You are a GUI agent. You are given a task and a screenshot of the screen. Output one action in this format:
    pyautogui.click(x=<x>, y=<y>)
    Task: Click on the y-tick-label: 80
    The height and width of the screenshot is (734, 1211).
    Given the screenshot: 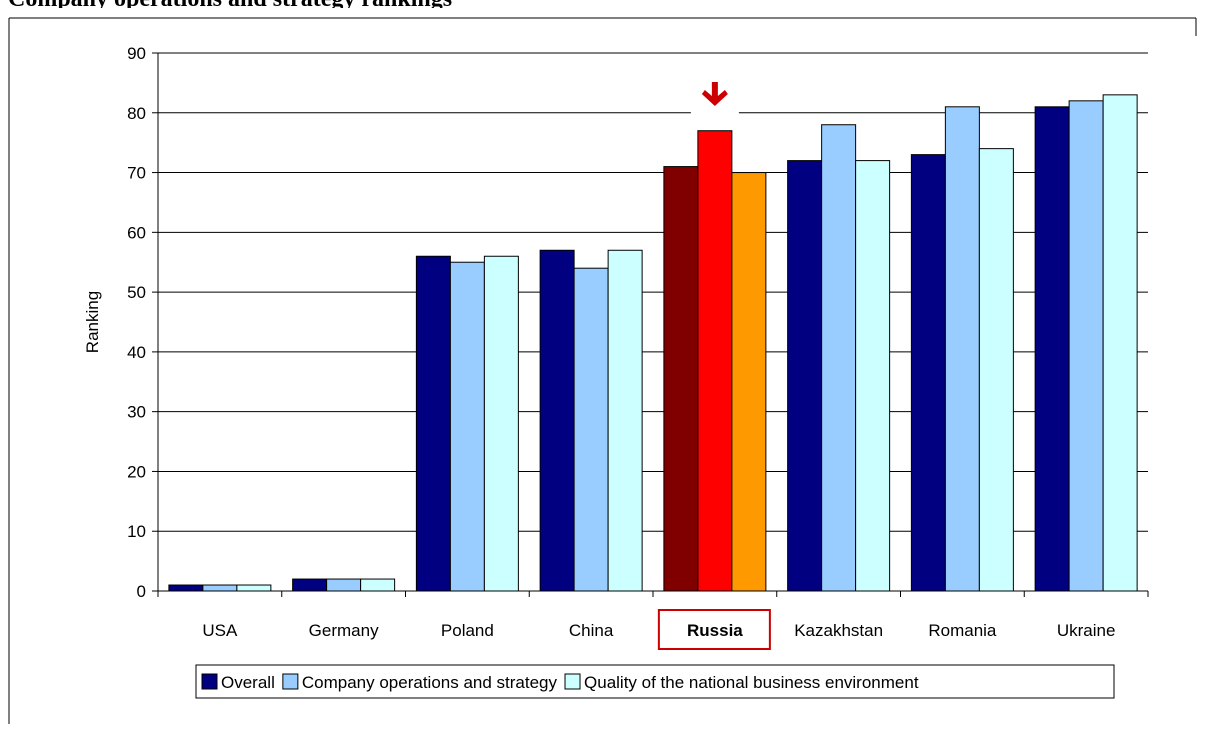 What is the action you would take?
    pyautogui.click(x=136, y=113)
    